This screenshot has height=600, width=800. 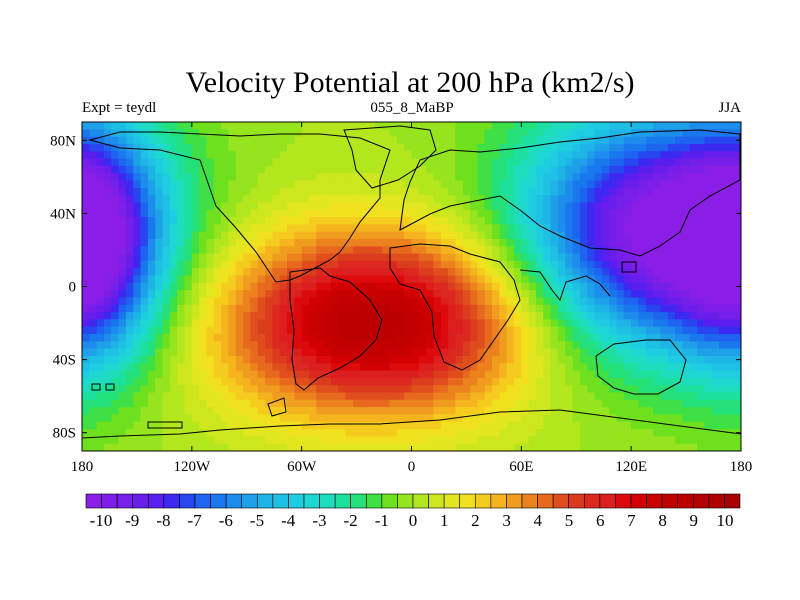 What do you see at coordinates (444, 520) in the screenshot?
I see `colorbar-label: 1` at bounding box center [444, 520].